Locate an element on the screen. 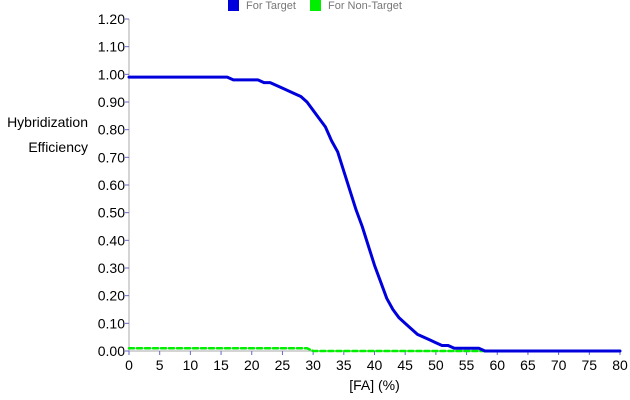  x-tick-label: 5 is located at coordinates (160, 365).